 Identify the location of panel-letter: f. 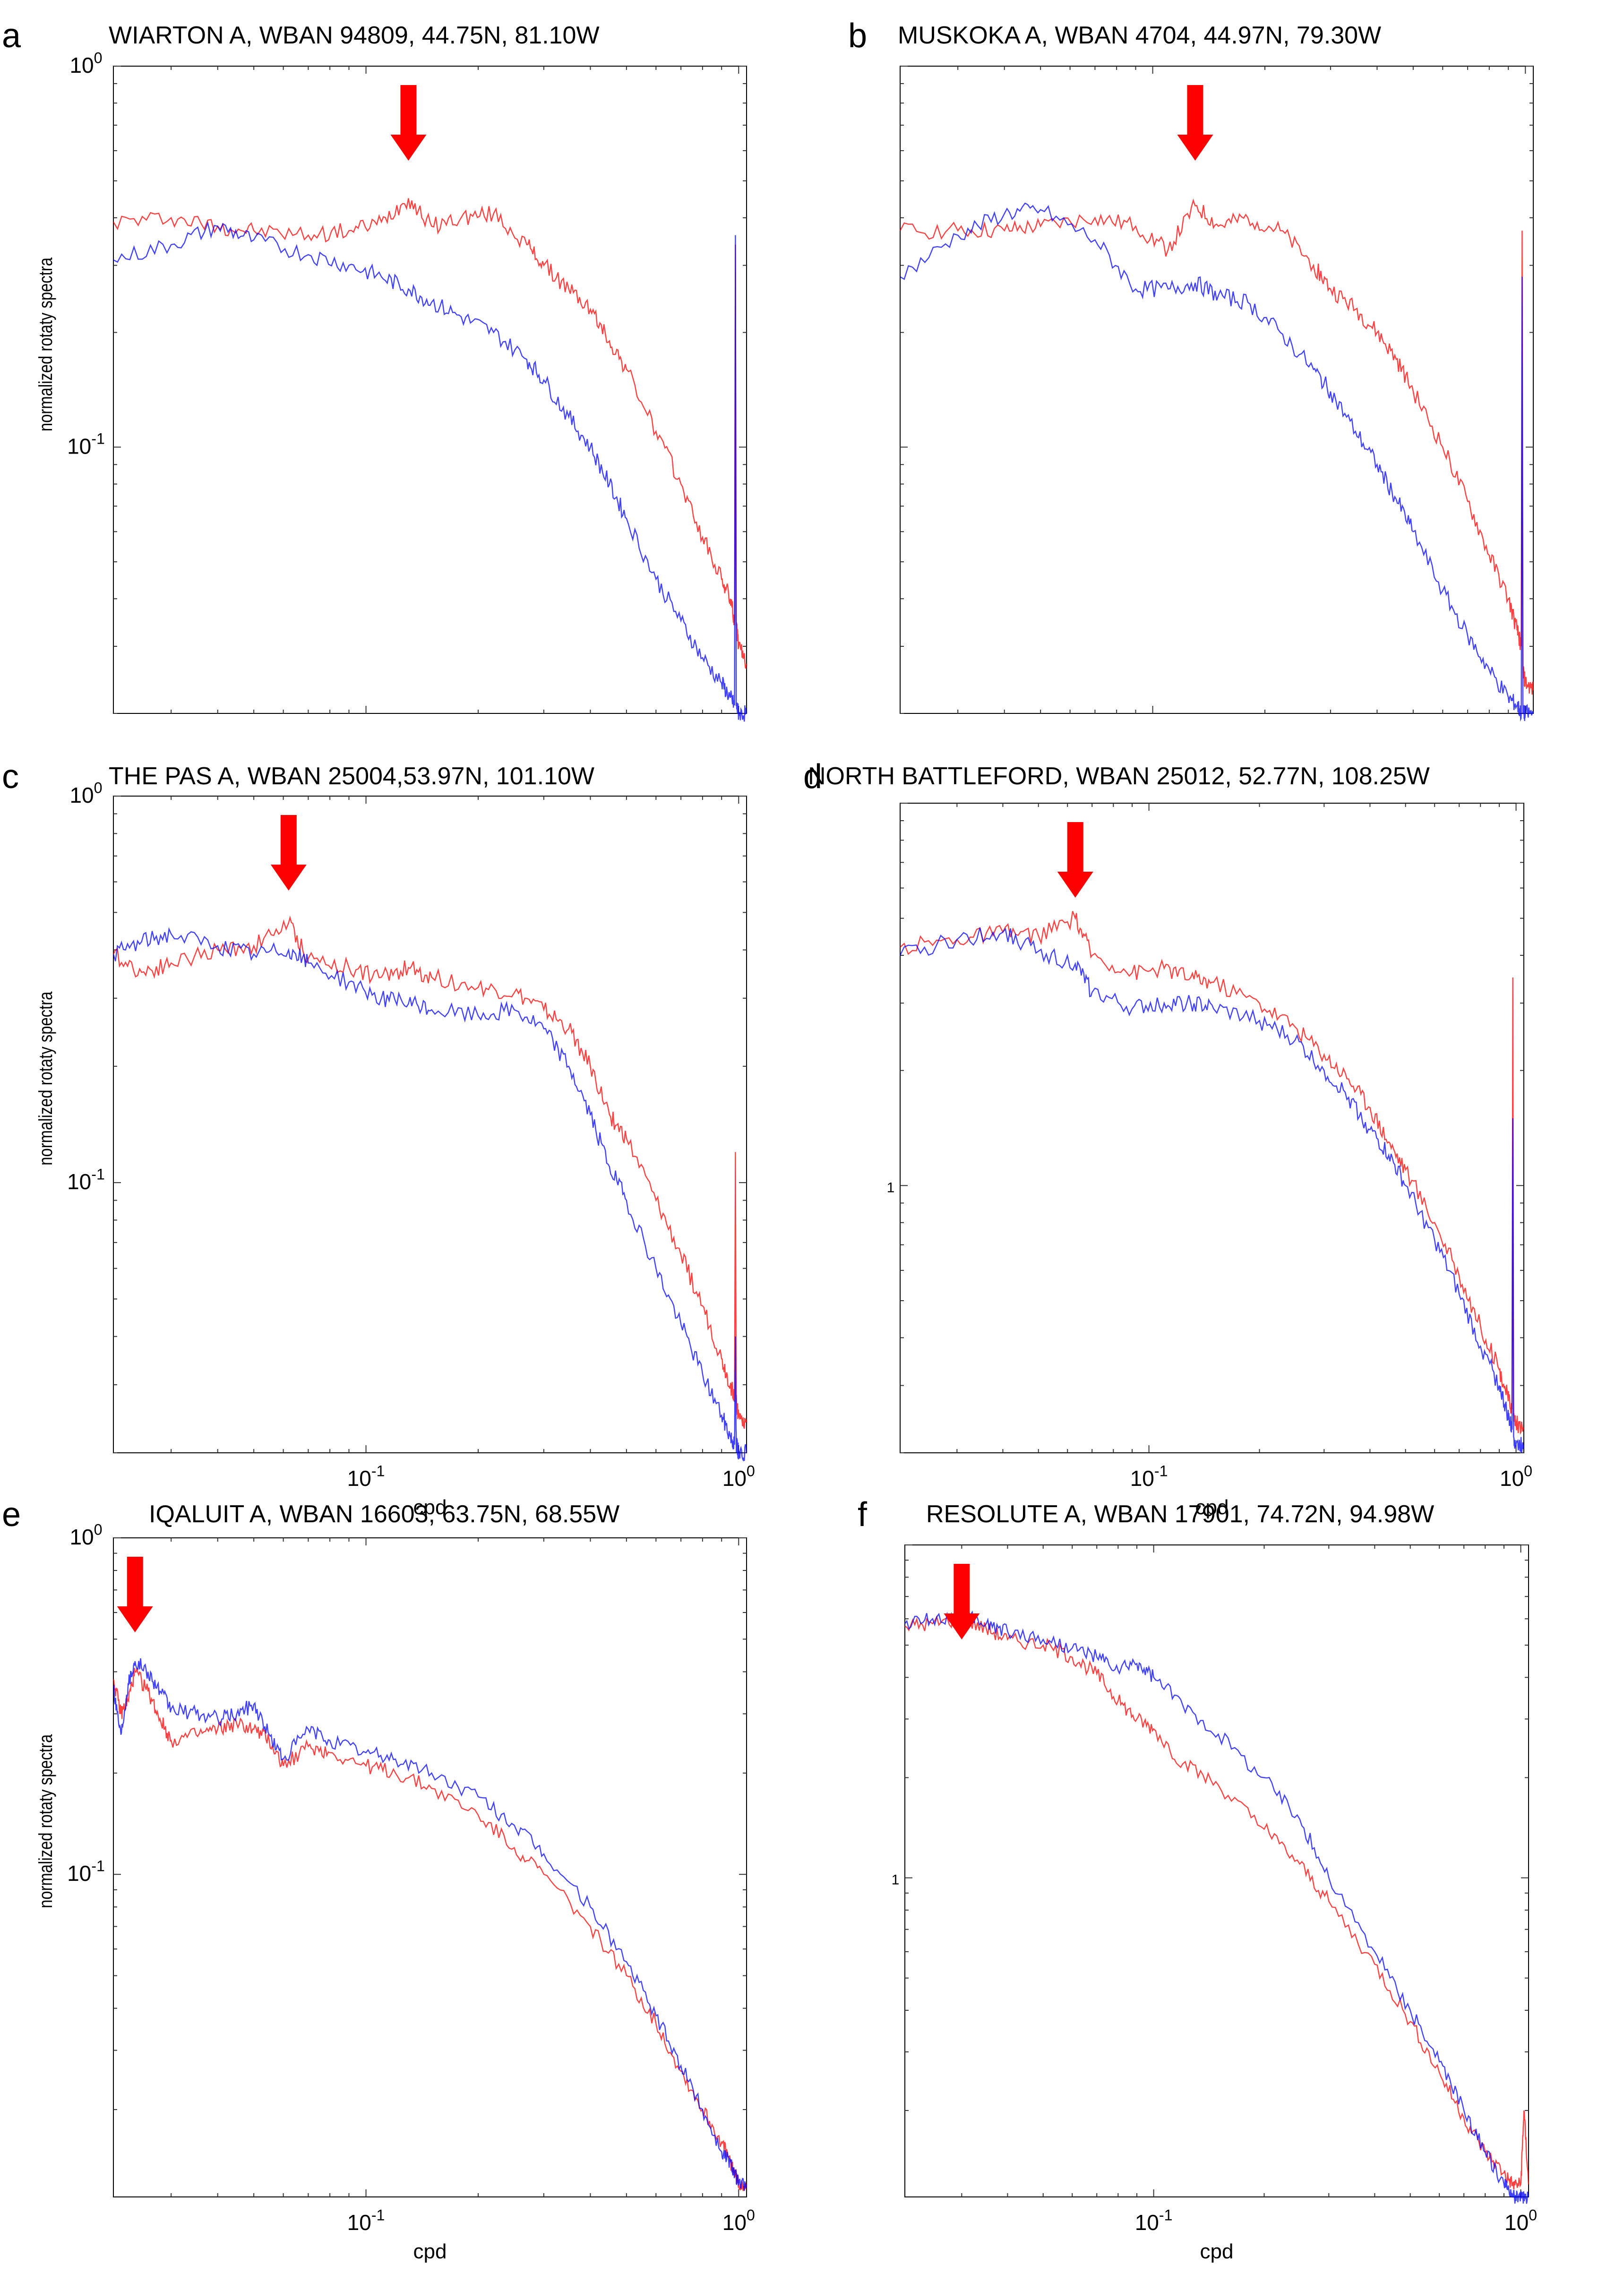
(863, 1515).